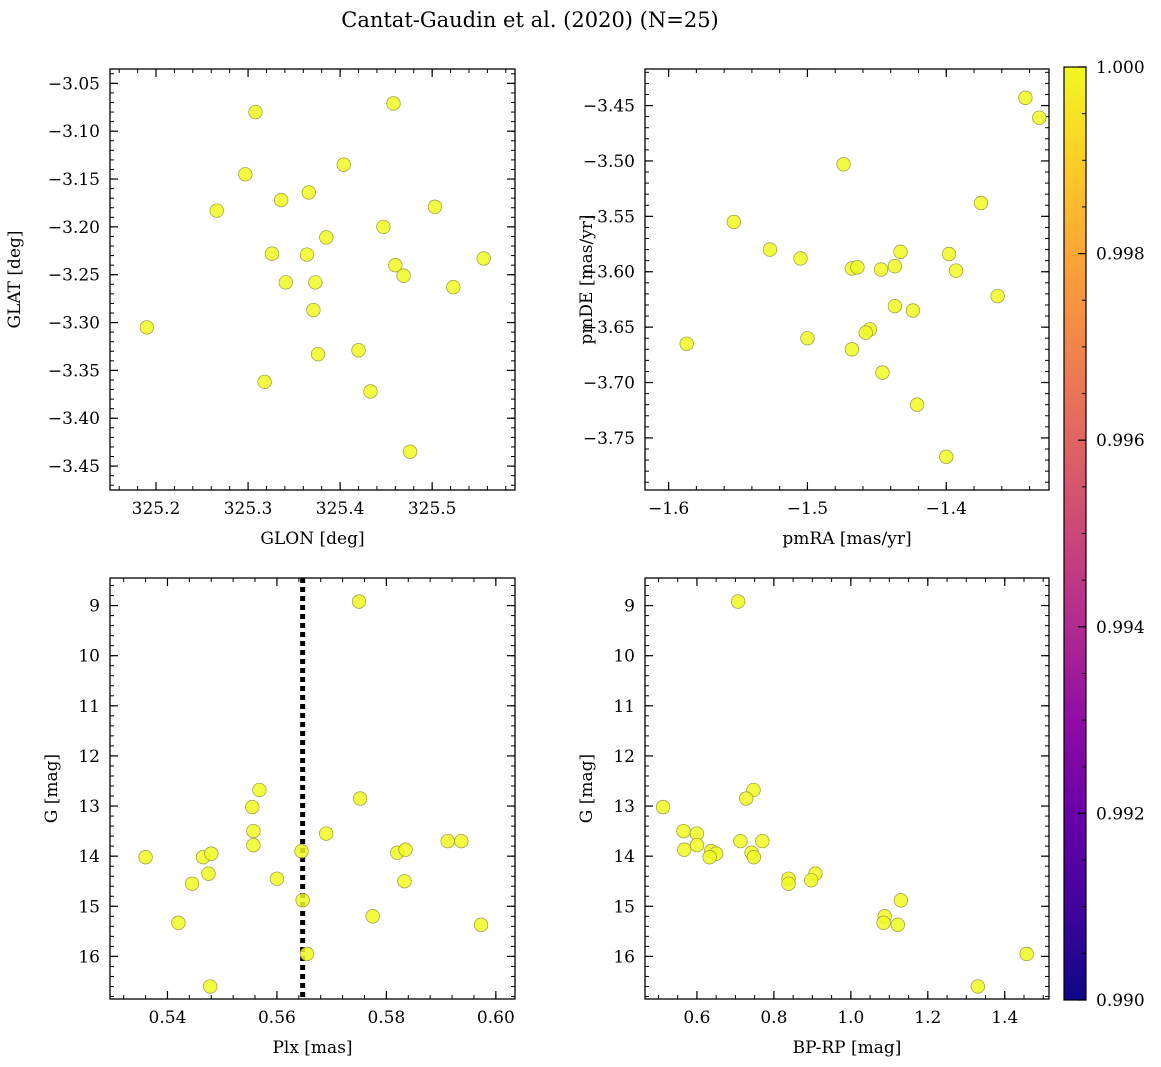 This screenshot has width=1161, height=1067. Describe the element at coordinates (386, 1018) in the screenshot. I see `x-tick-label: 0.58` at that location.